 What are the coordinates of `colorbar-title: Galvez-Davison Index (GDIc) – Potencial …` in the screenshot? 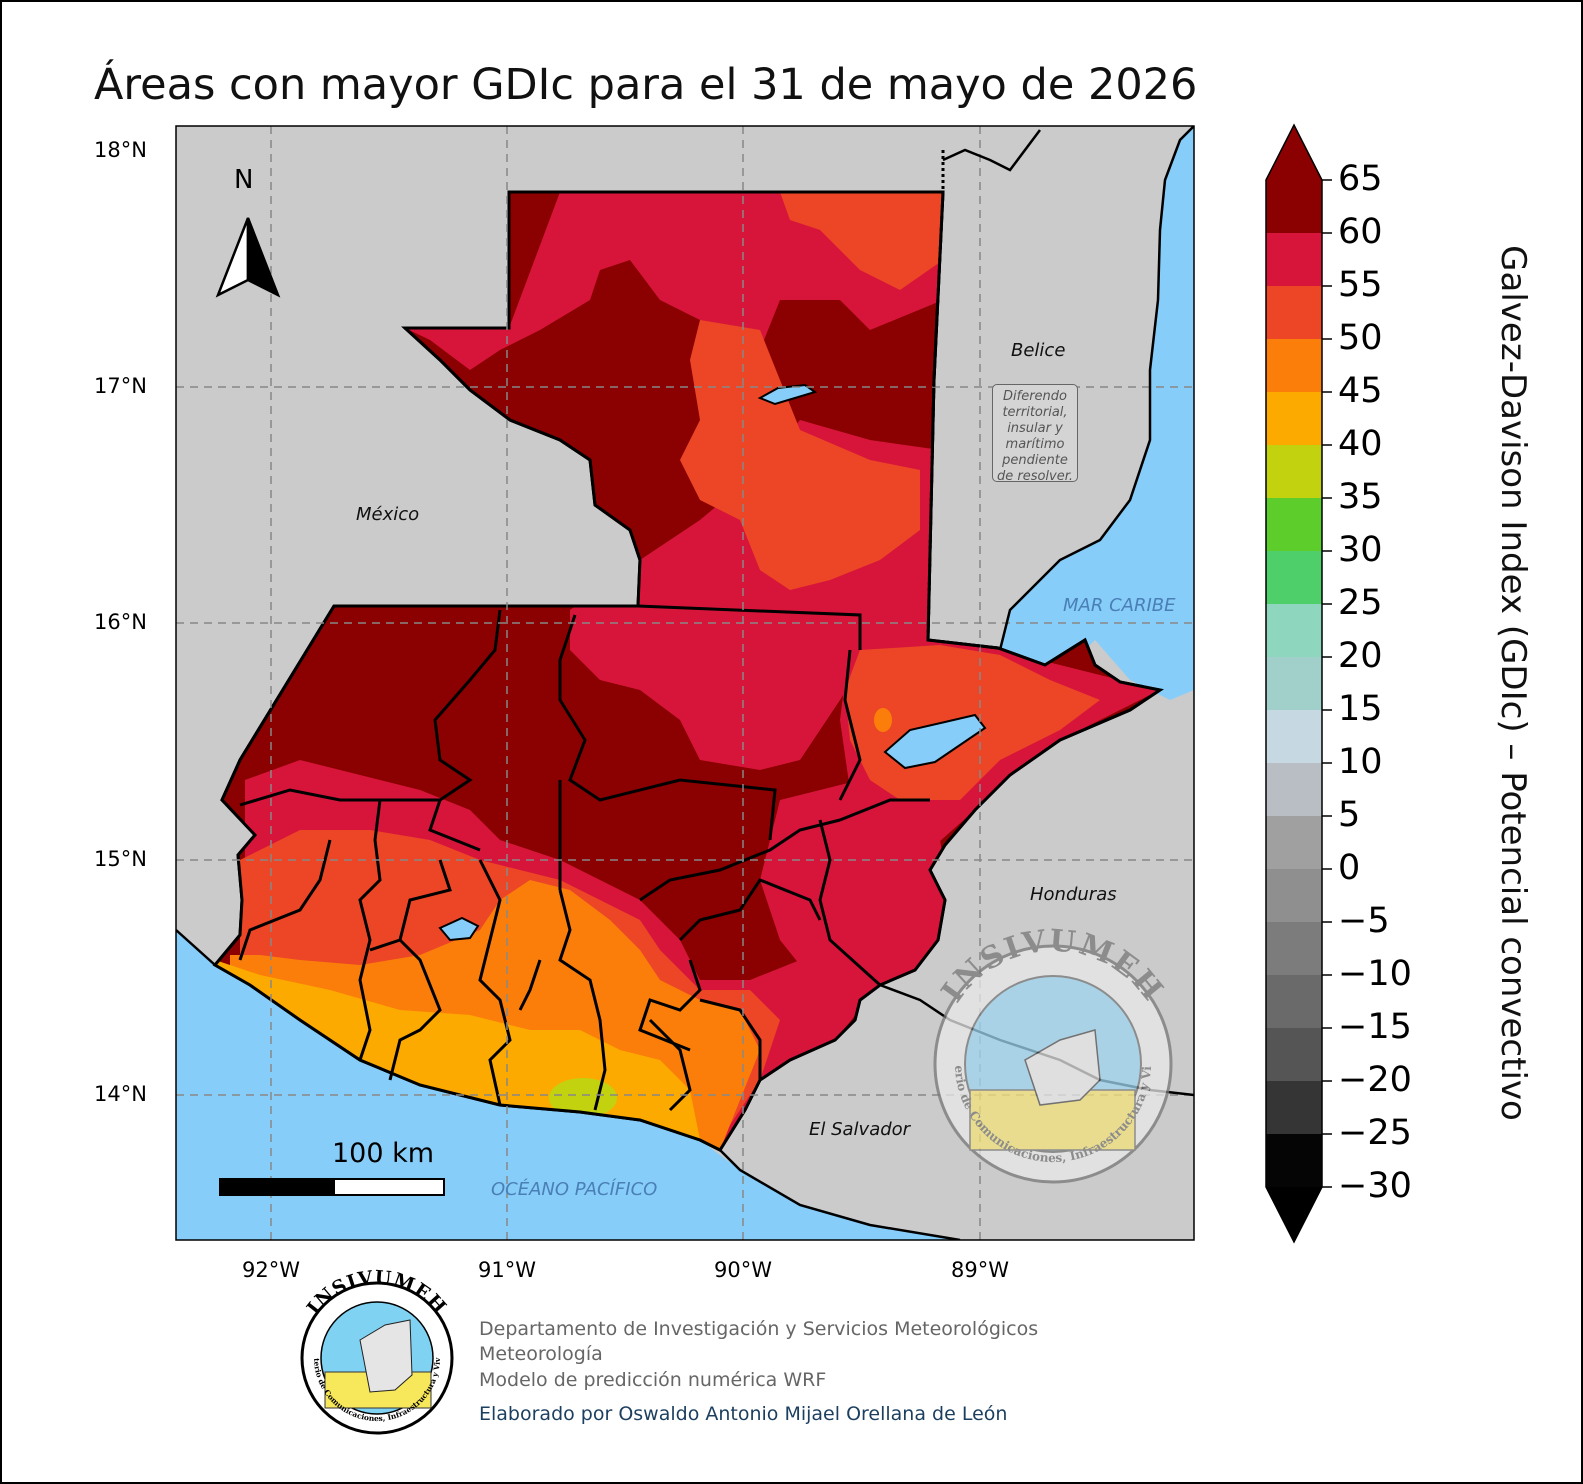 It's located at (1513, 683).